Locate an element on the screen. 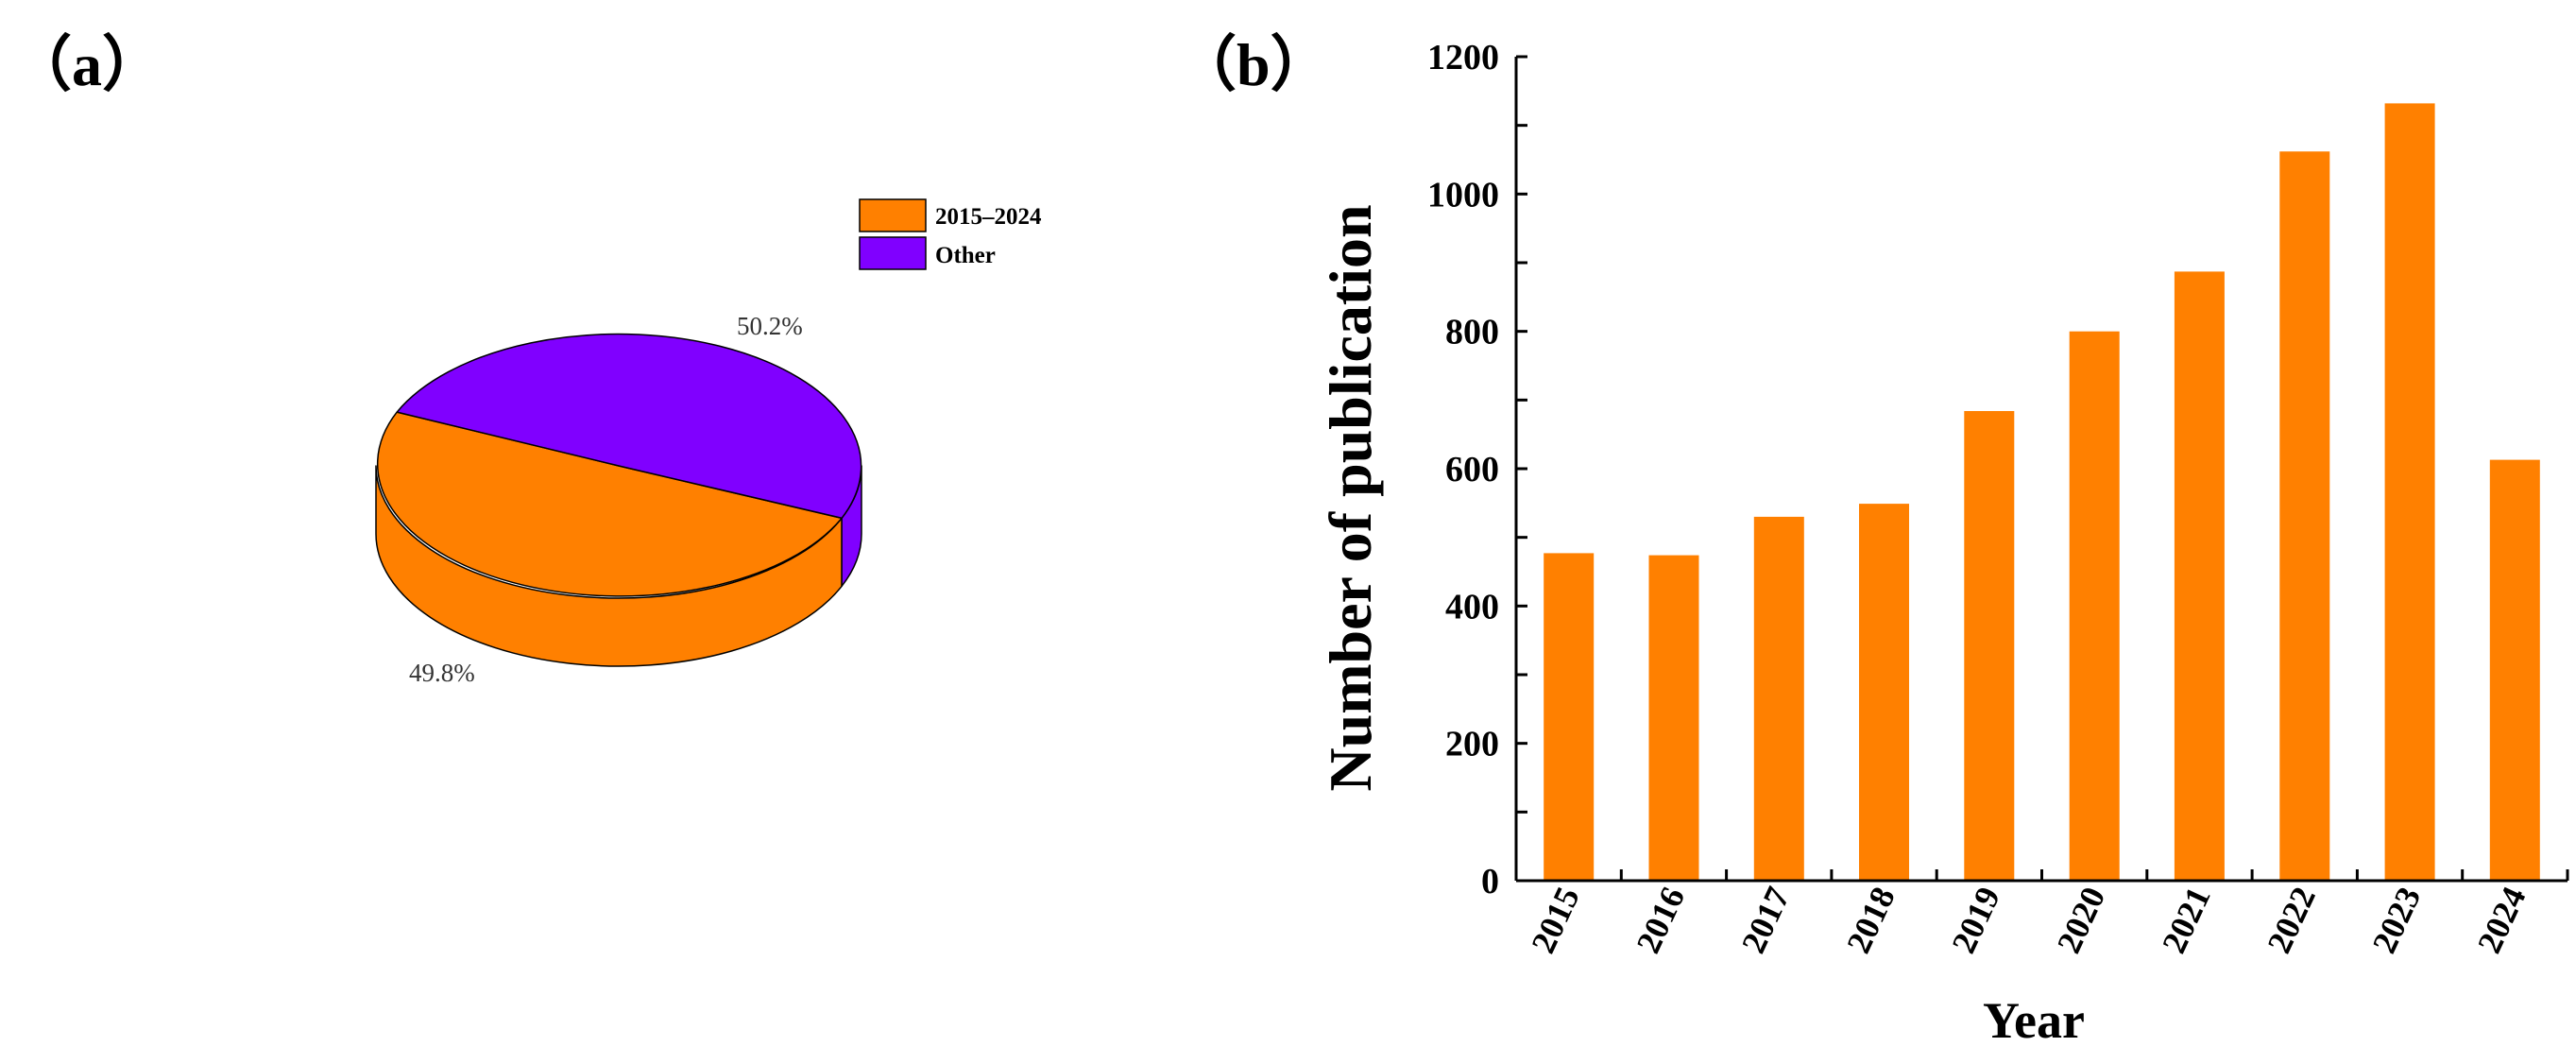  x-tick-label-2018: 2018 is located at coordinates (1871, 920).